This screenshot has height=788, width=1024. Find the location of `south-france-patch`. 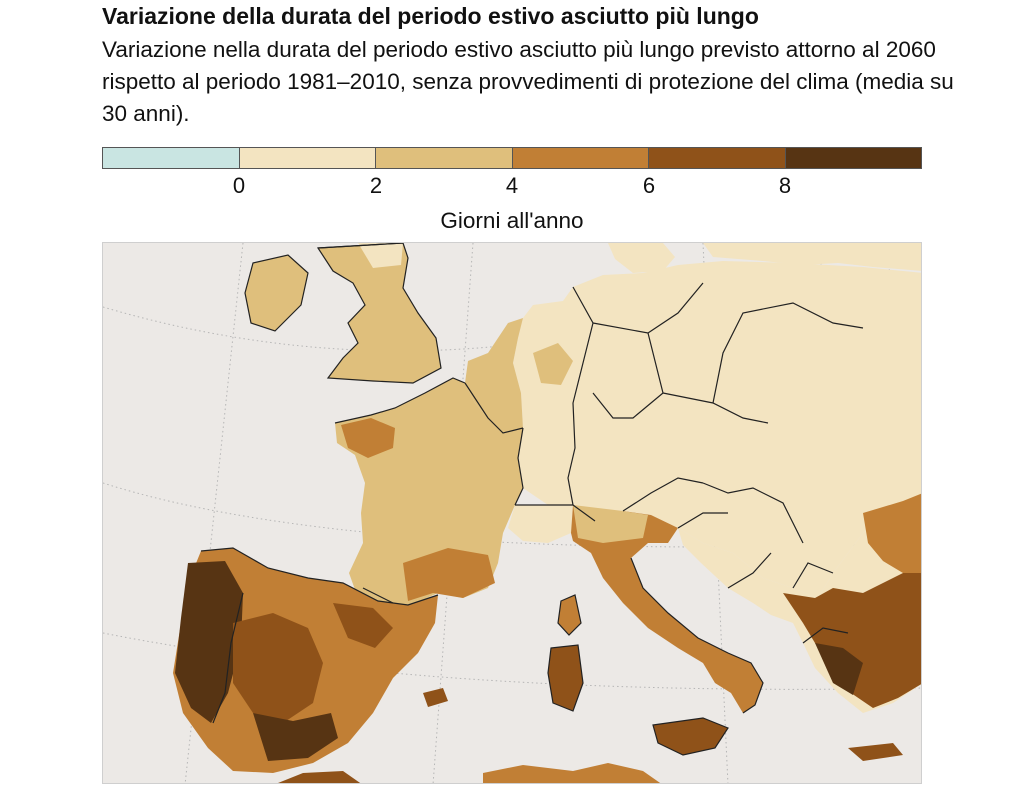

south-france-patch is located at coordinates (449, 574).